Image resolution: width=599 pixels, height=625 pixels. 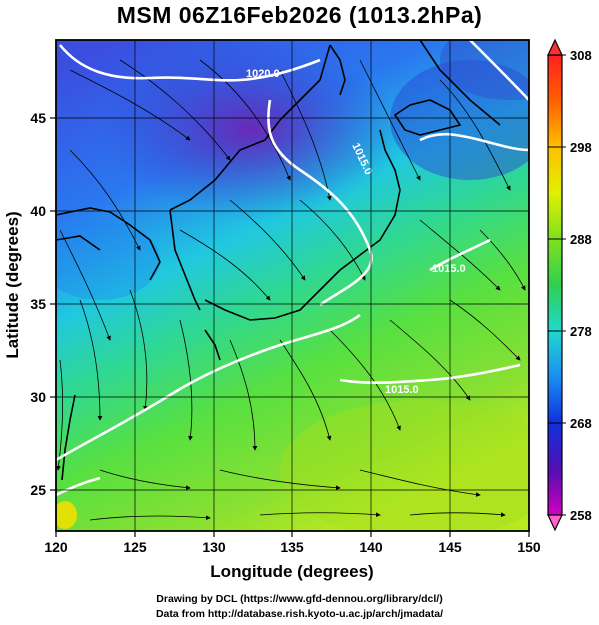 What do you see at coordinates (38, 118) in the screenshot?
I see `y-tick-label: 45` at bounding box center [38, 118].